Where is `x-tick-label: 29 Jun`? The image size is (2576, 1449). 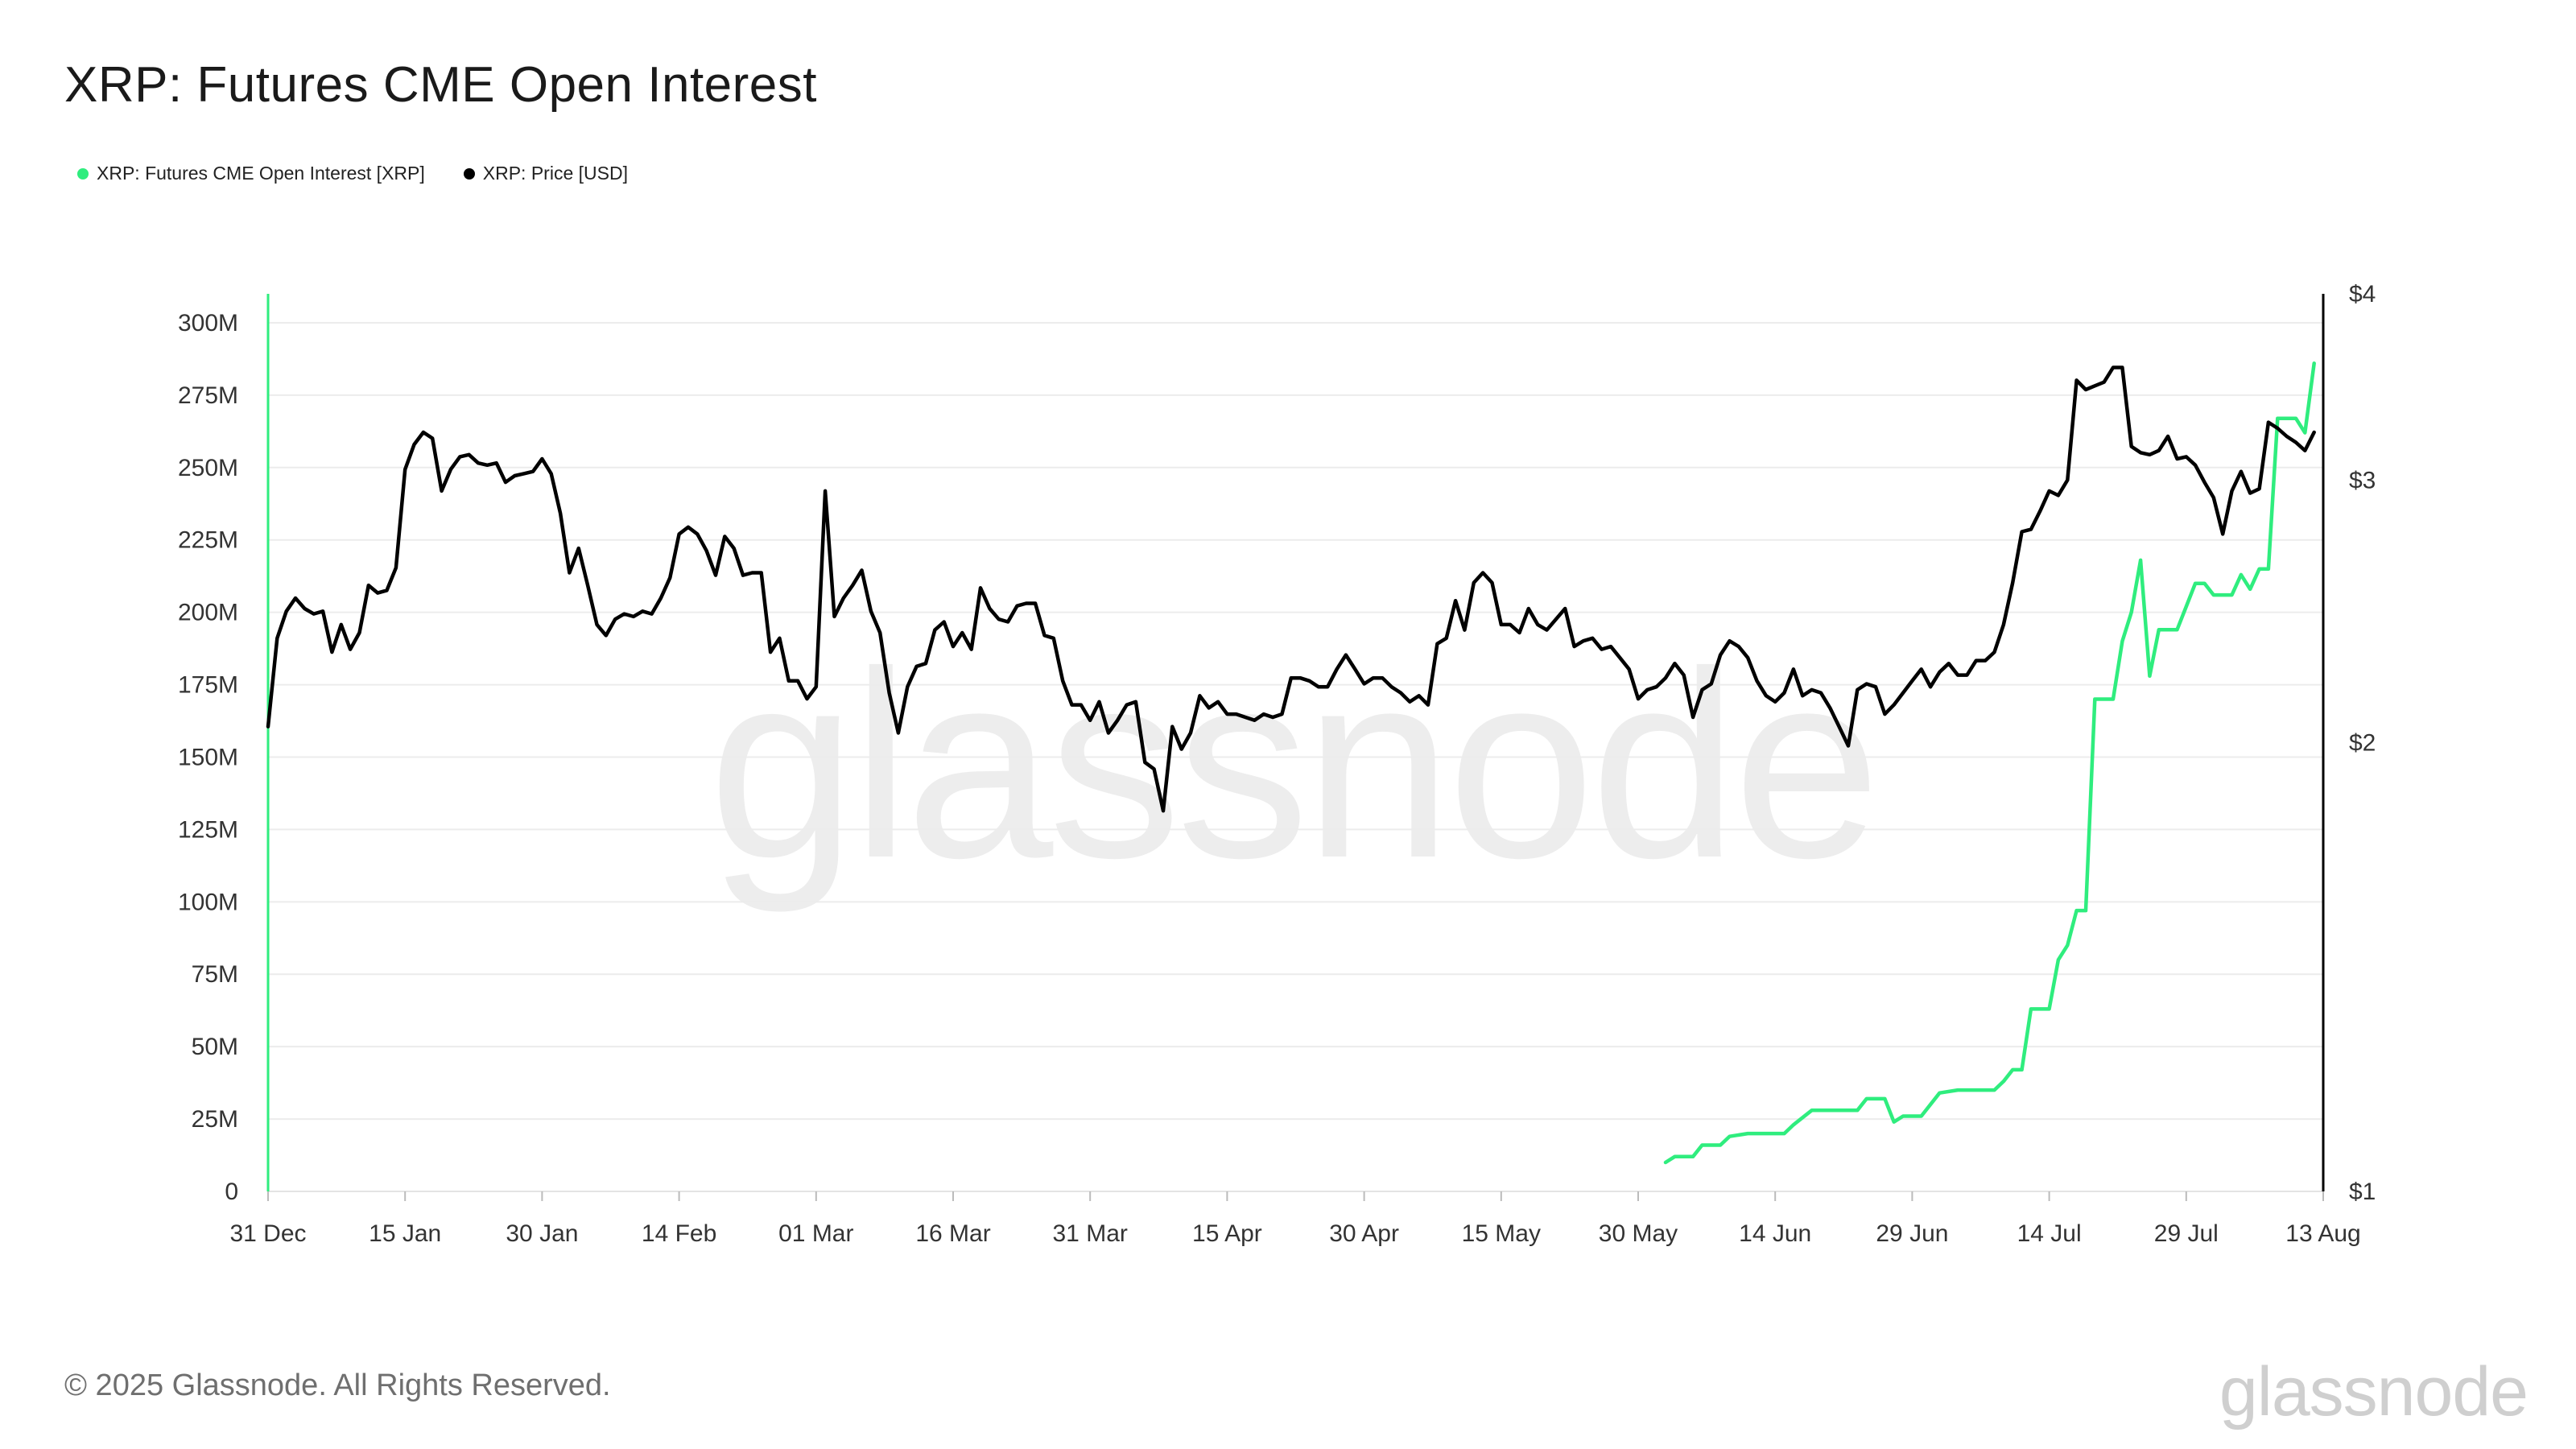 x-tick-label: 29 Jun is located at coordinates (1912, 1233).